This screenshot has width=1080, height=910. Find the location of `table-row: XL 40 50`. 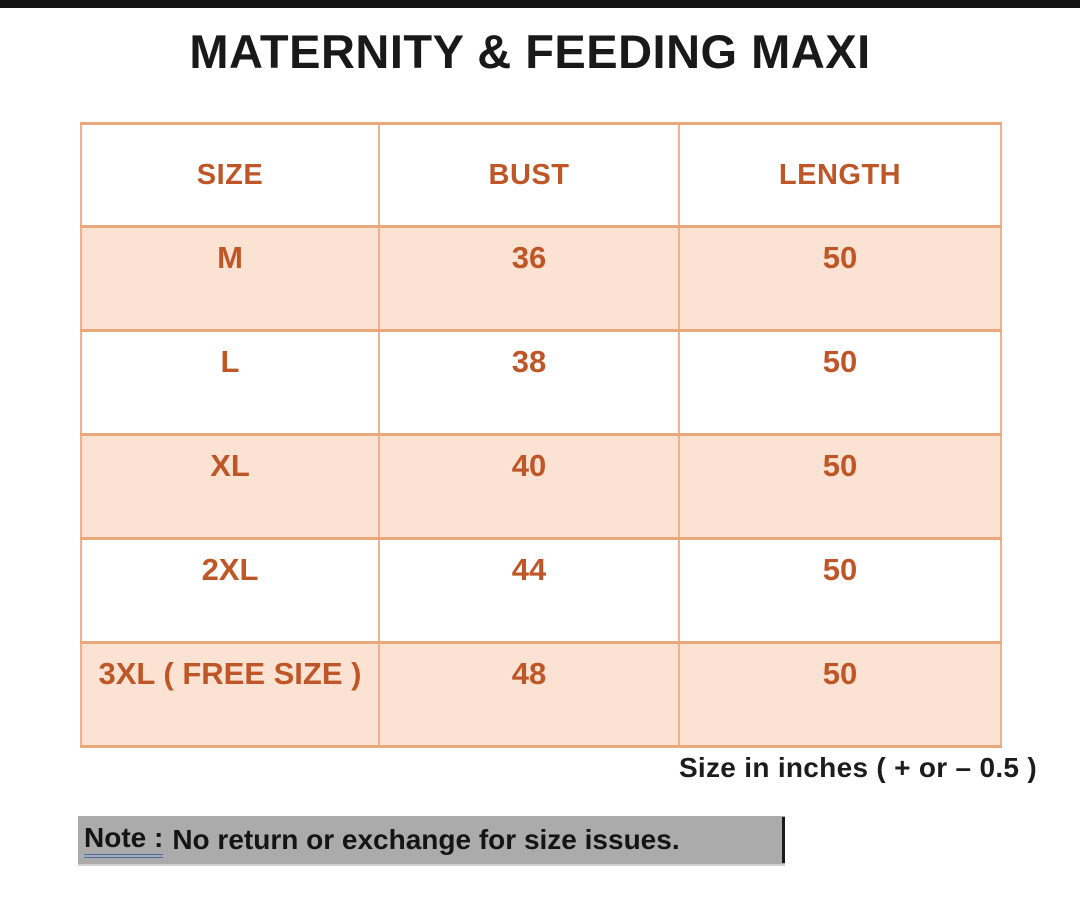

table-row: XL 40 50 is located at coordinates (541, 486).